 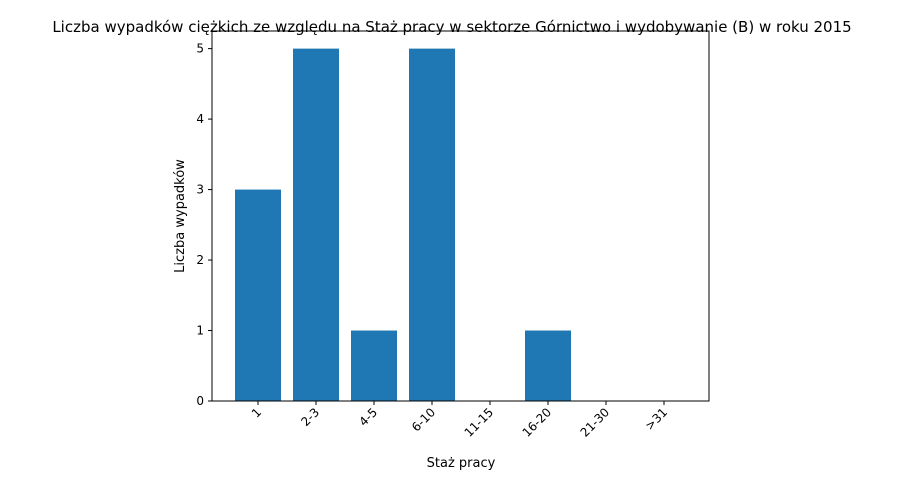 What do you see at coordinates (256, 412) in the screenshot?
I see `x-tick-label: 1` at bounding box center [256, 412].